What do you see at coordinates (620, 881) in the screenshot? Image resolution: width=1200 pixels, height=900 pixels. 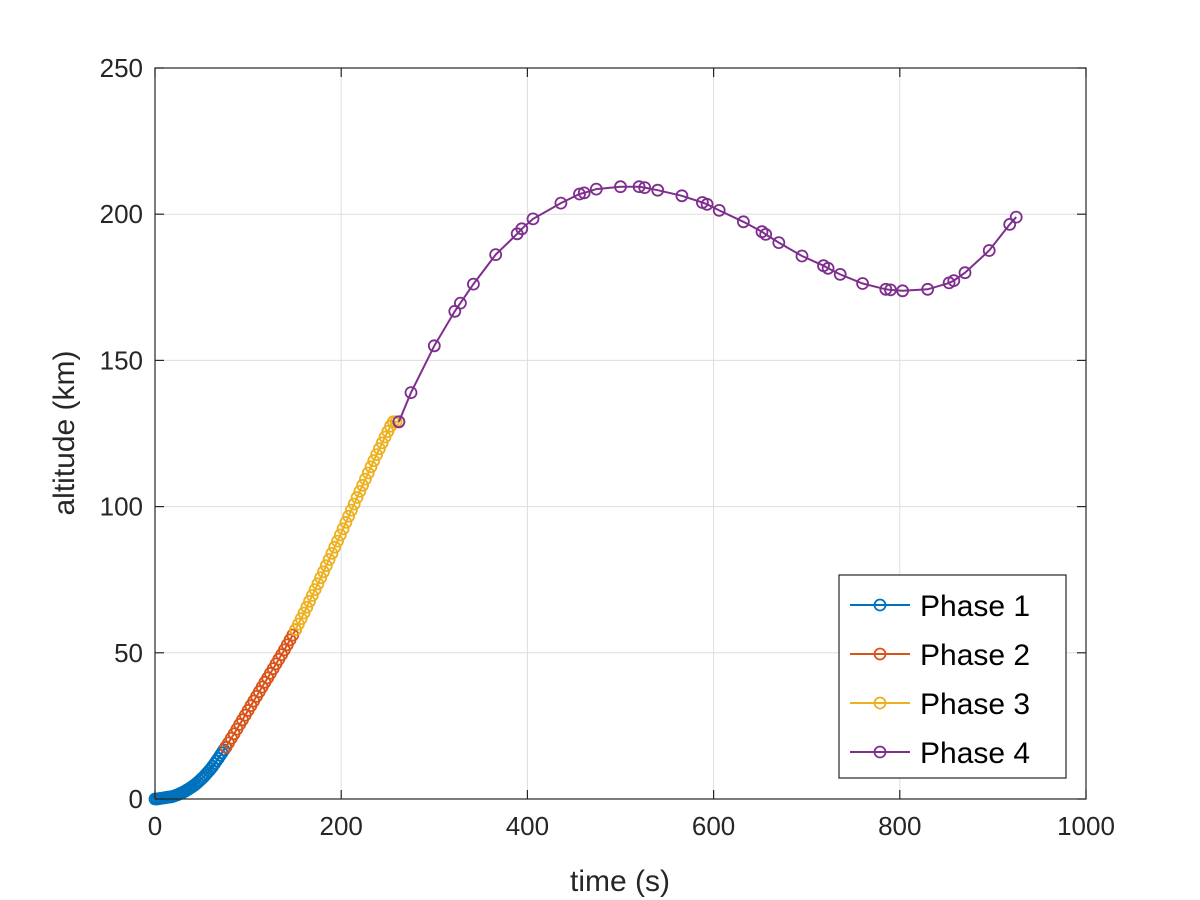 I see `x-axis-label: time (s)` at bounding box center [620, 881].